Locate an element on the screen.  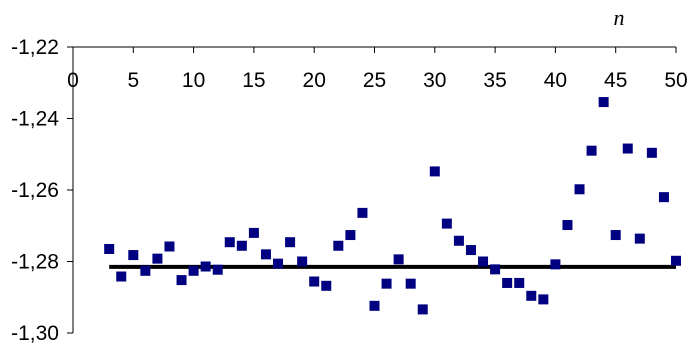
x-tick-label: 0 is located at coordinates (73, 80).